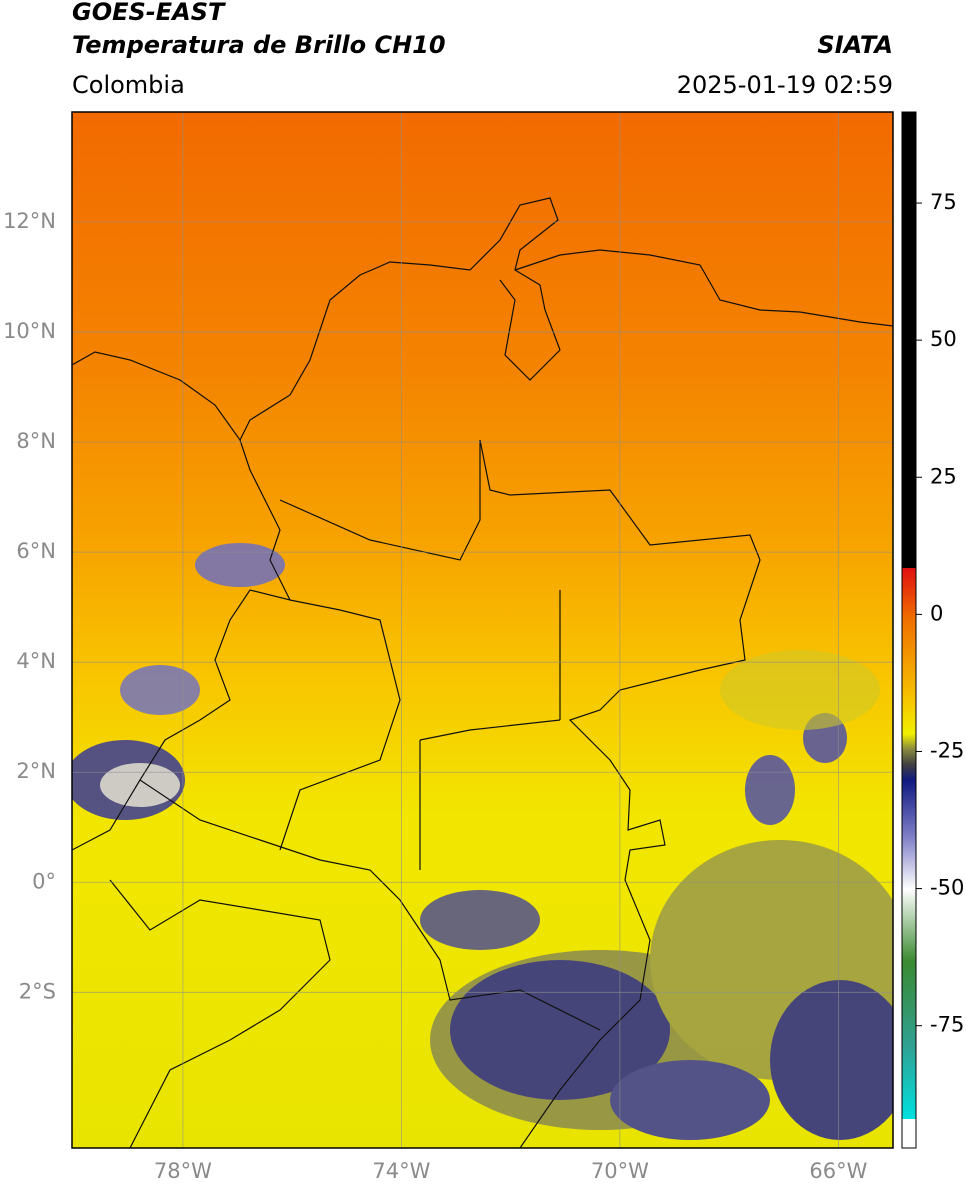 The width and height of the screenshot is (966, 1194). Describe the element at coordinates (943, 202) in the screenshot. I see `colorbar-tick-label: 75` at that location.